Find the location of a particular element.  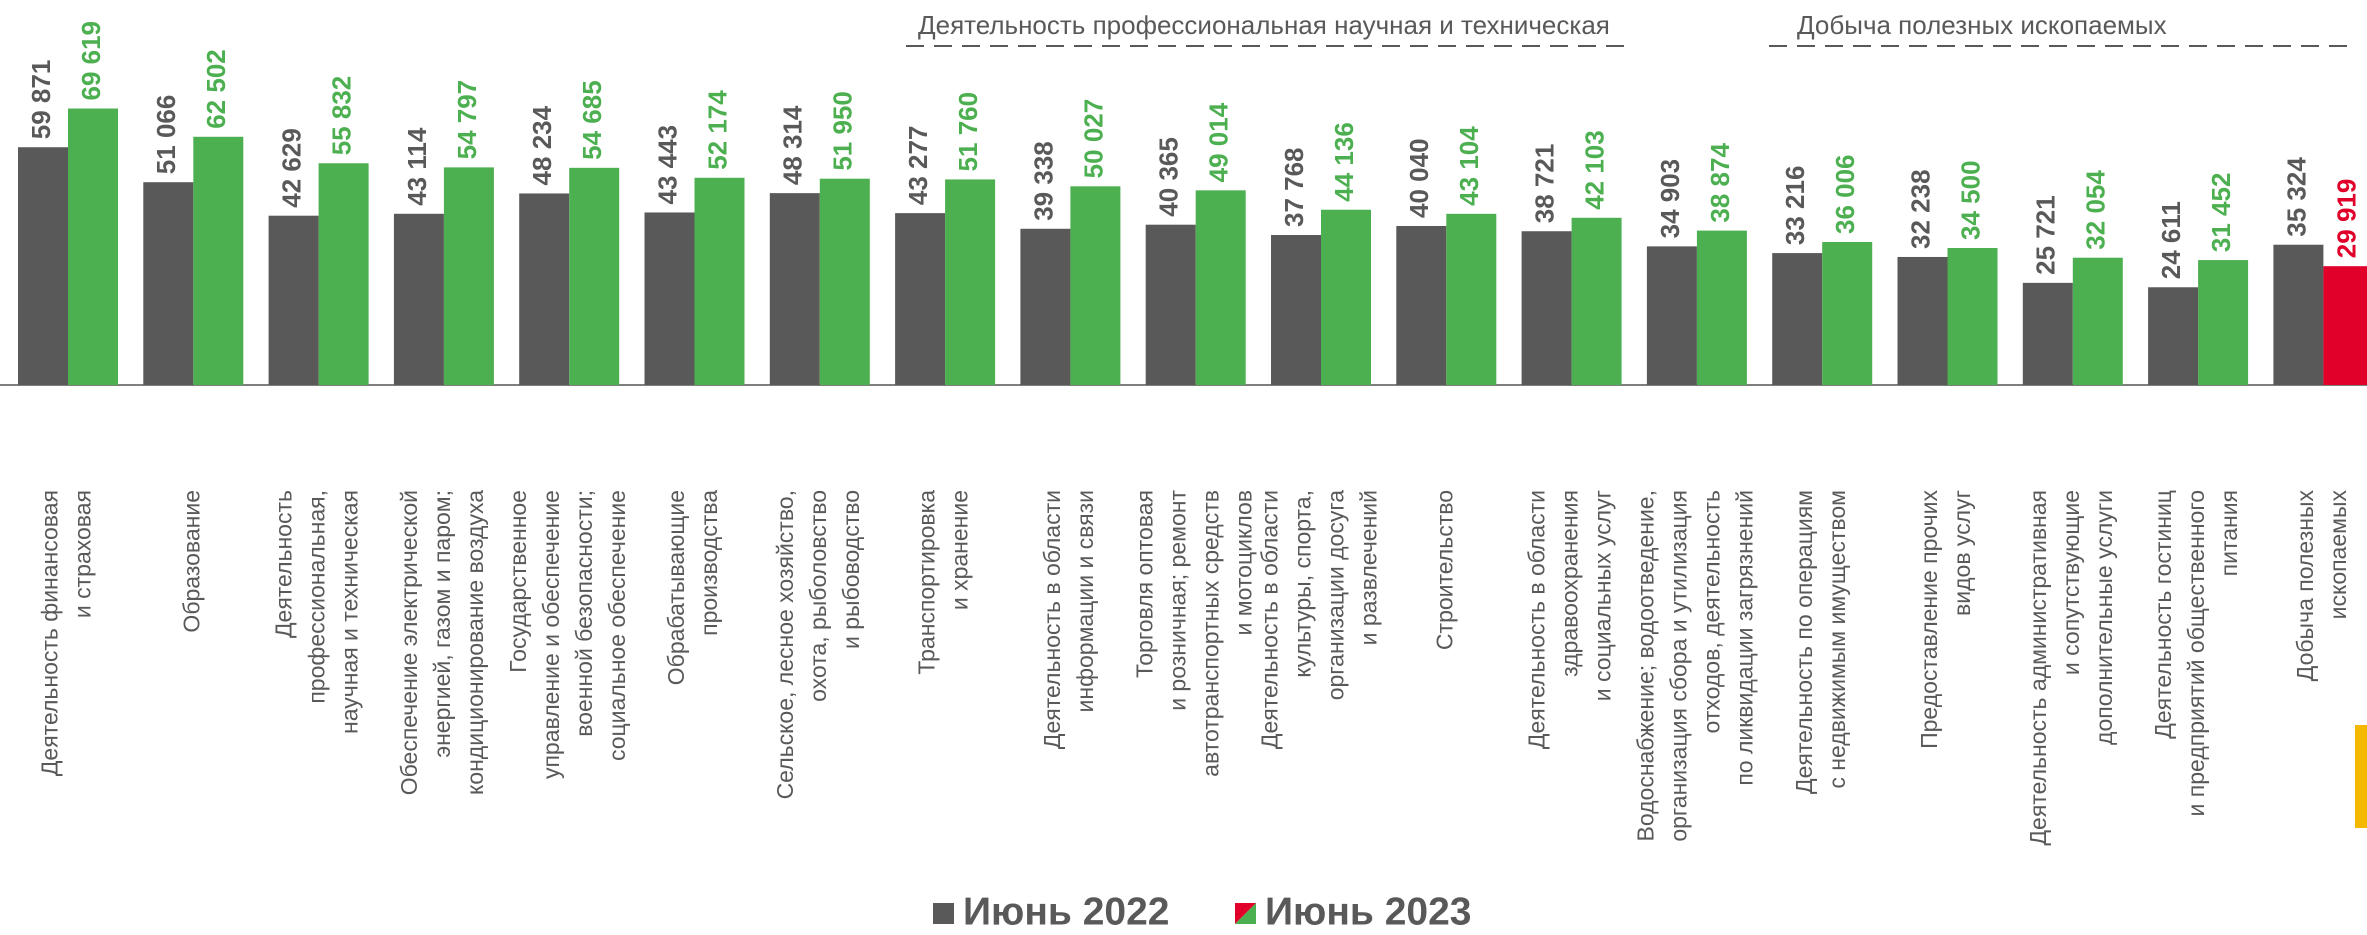

value-label: 43 277 is located at coordinates (918, 166).